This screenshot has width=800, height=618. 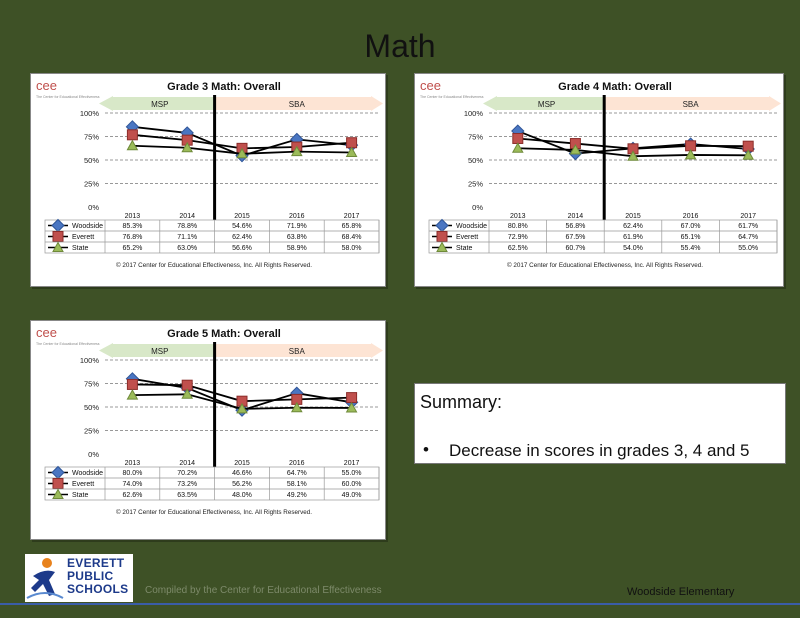 I want to click on data-label: 61.9%, so click(x=633, y=237).